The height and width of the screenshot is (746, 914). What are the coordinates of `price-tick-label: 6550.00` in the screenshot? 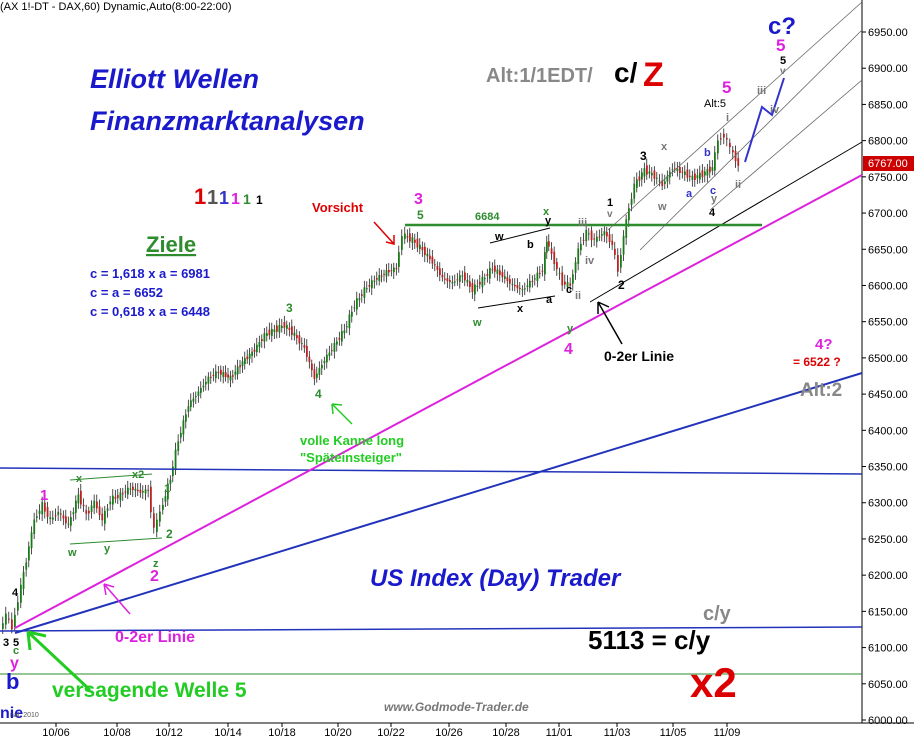 It's located at (888, 323).